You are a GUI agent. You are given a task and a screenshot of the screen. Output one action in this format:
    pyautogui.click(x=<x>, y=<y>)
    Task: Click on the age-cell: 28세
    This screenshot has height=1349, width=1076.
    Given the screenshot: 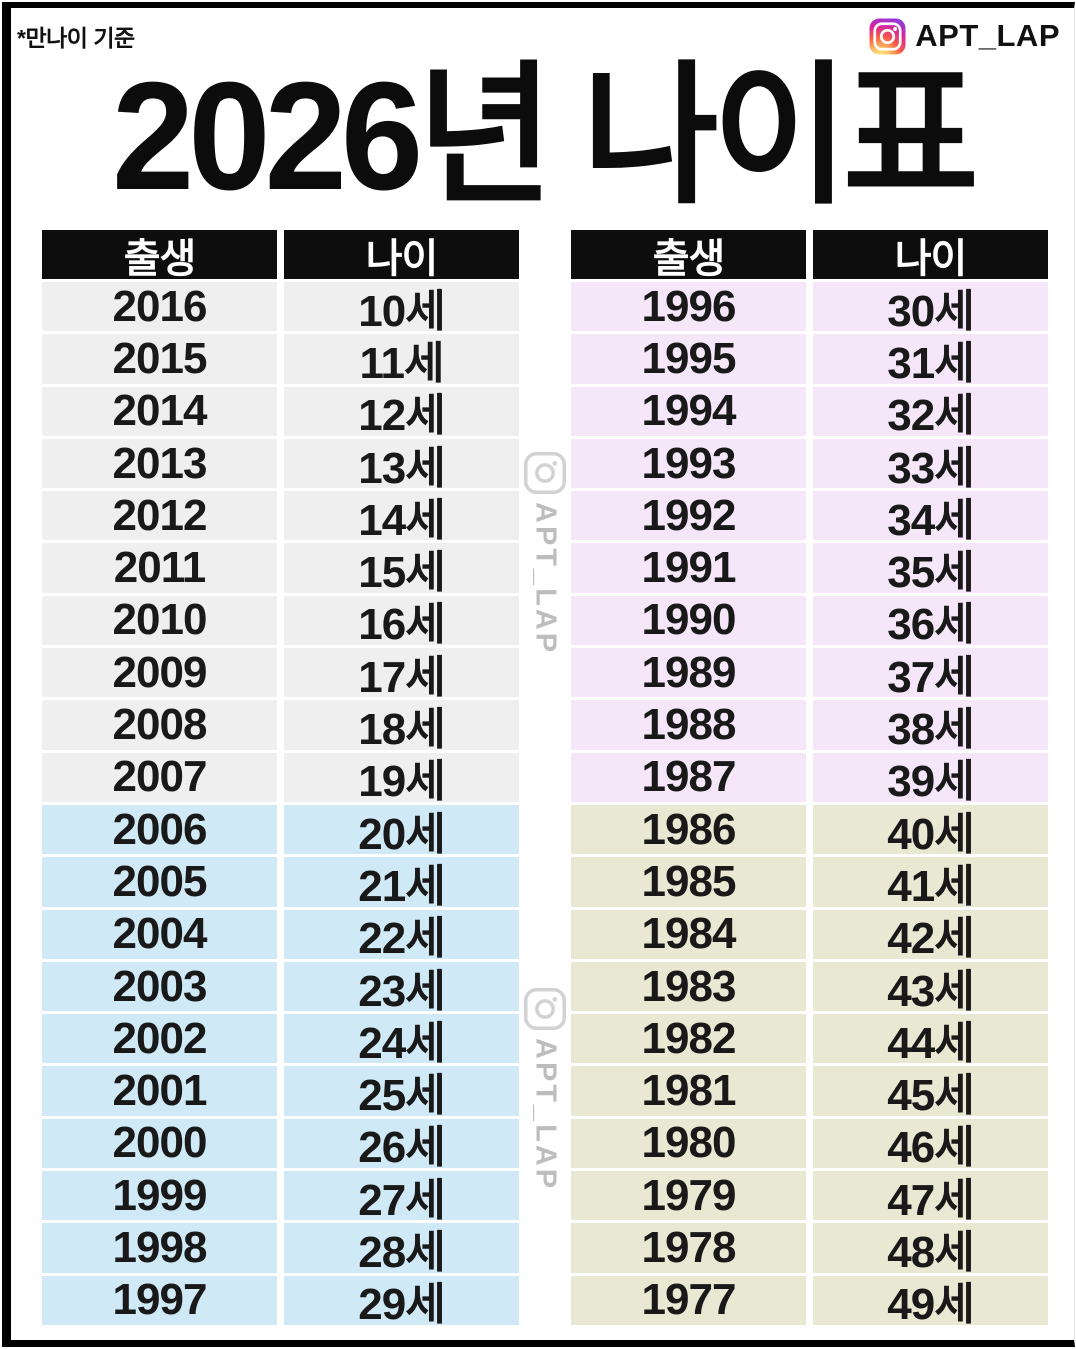 What is the action you would take?
    pyautogui.click(x=401, y=1250)
    